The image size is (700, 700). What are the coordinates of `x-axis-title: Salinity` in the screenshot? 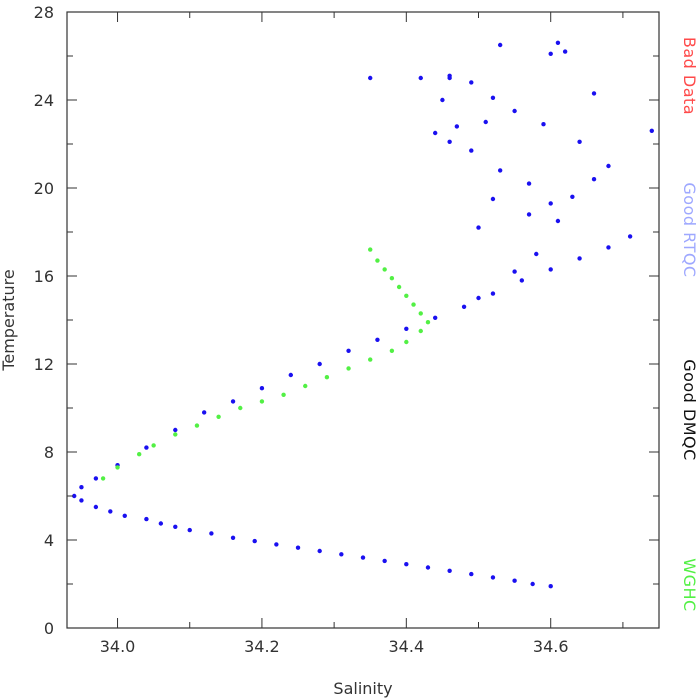 It's located at (362, 688).